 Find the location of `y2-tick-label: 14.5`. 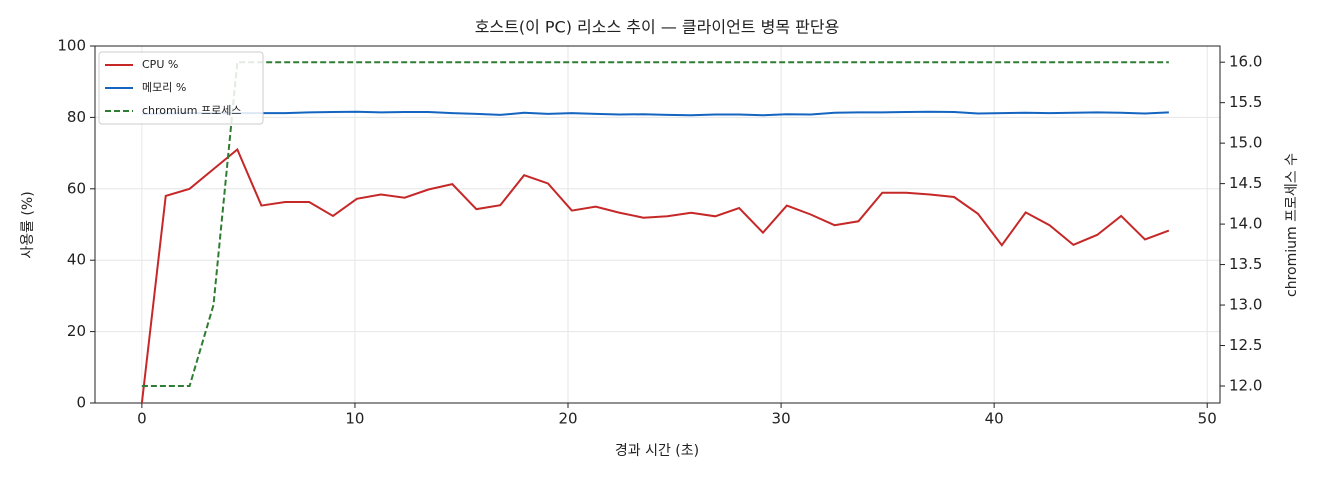

y2-tick-label: 14.5 is located at coordinates (1245, 183).